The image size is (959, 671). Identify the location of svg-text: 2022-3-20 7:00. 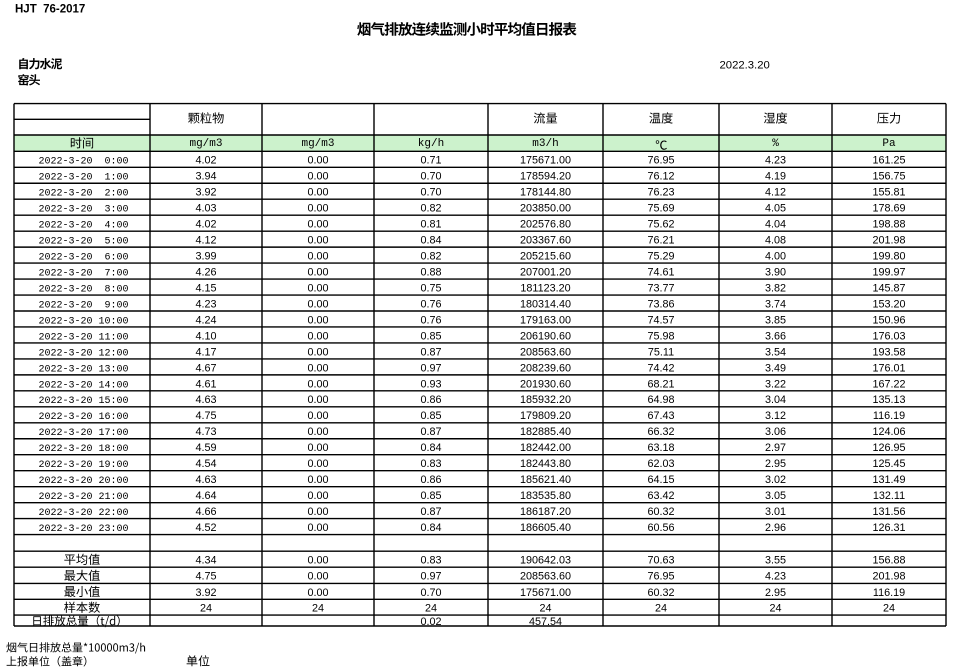
(83, 273).